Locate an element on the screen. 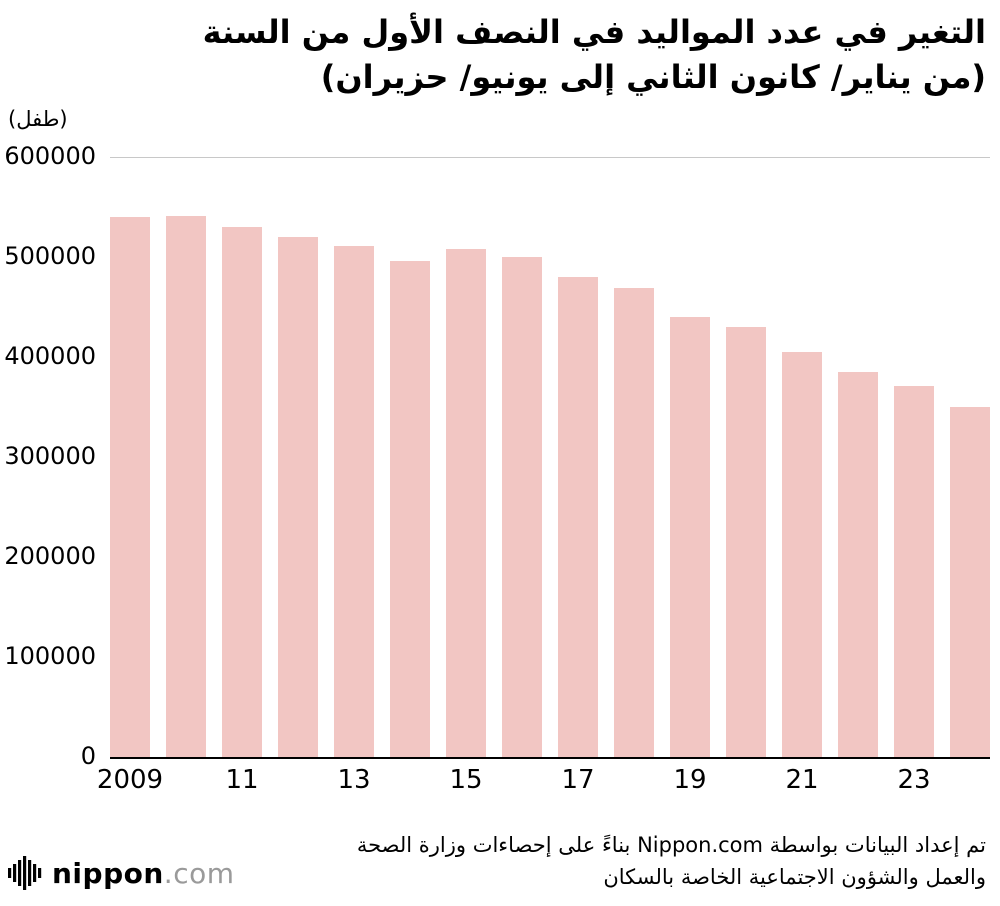 The height and width of the screenshot is (906, 1000). bar-2013 is located at coordinates (354, 501).